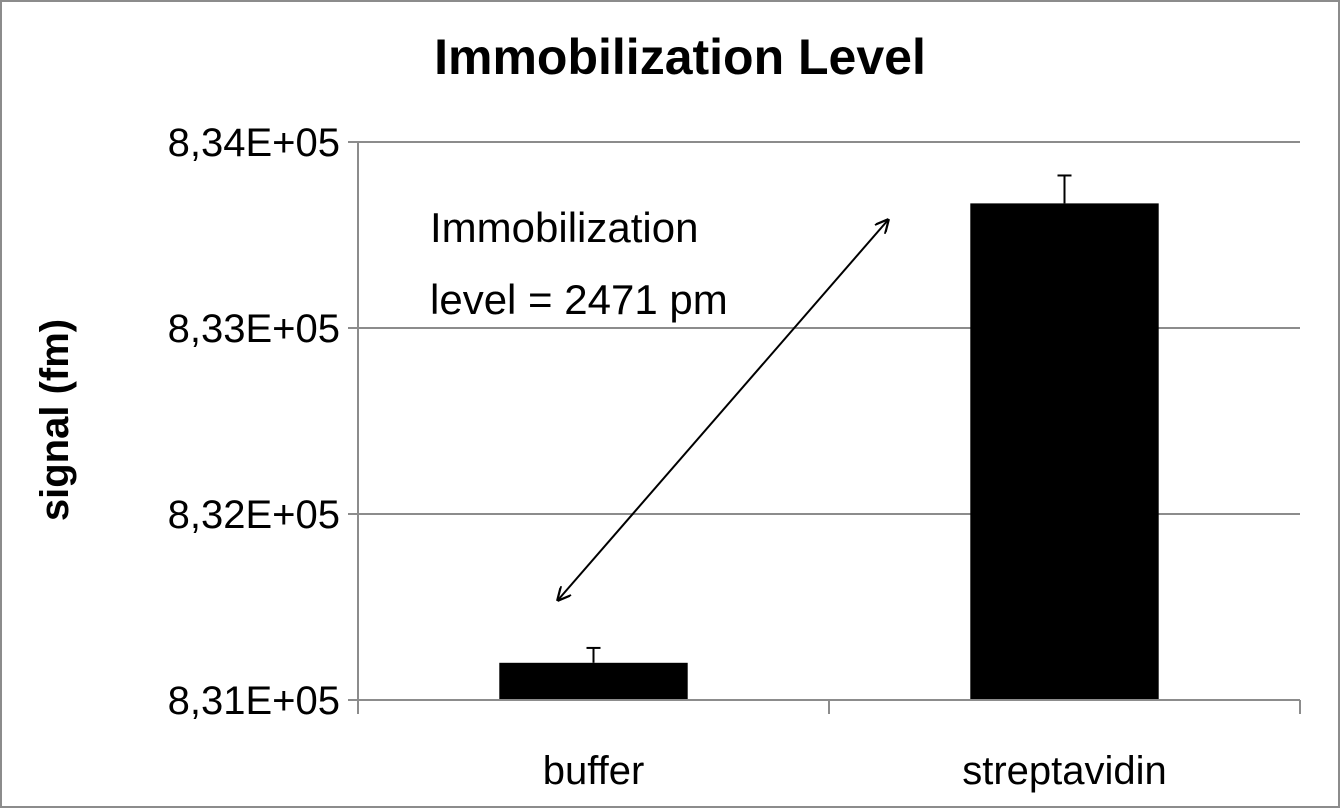 The height and width of the screenshot is (811, 1340). What do you see at coordinates (254, 701) in the screenshot?
I see `y-tick-label: 8,31E+05` at bounding box center [254, 701].